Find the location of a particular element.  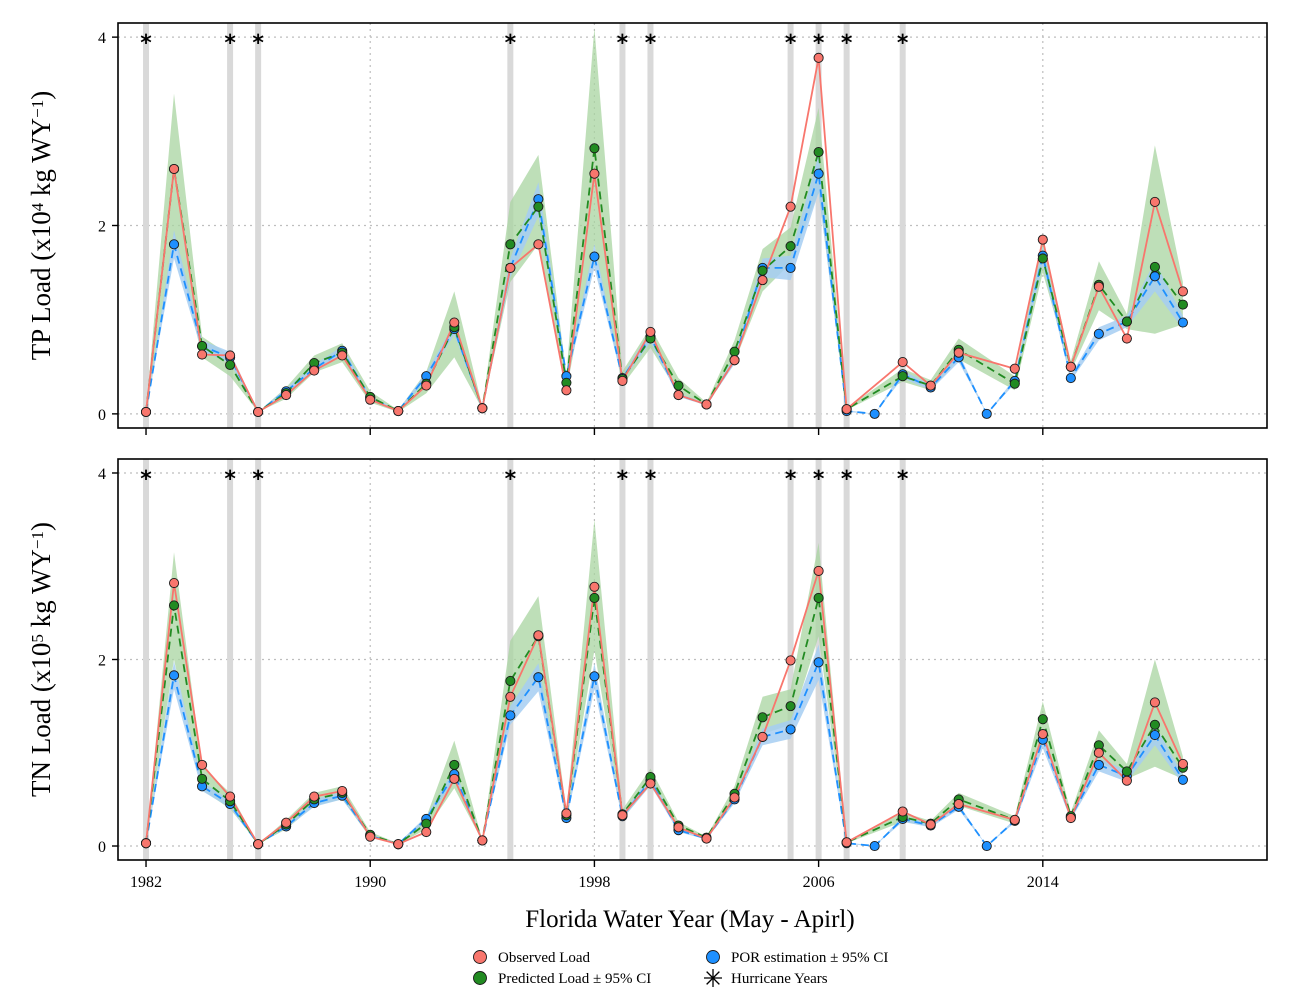

y-axis-label: TP Load (x104 kg WY−1) is located at coordinates (41, 226).